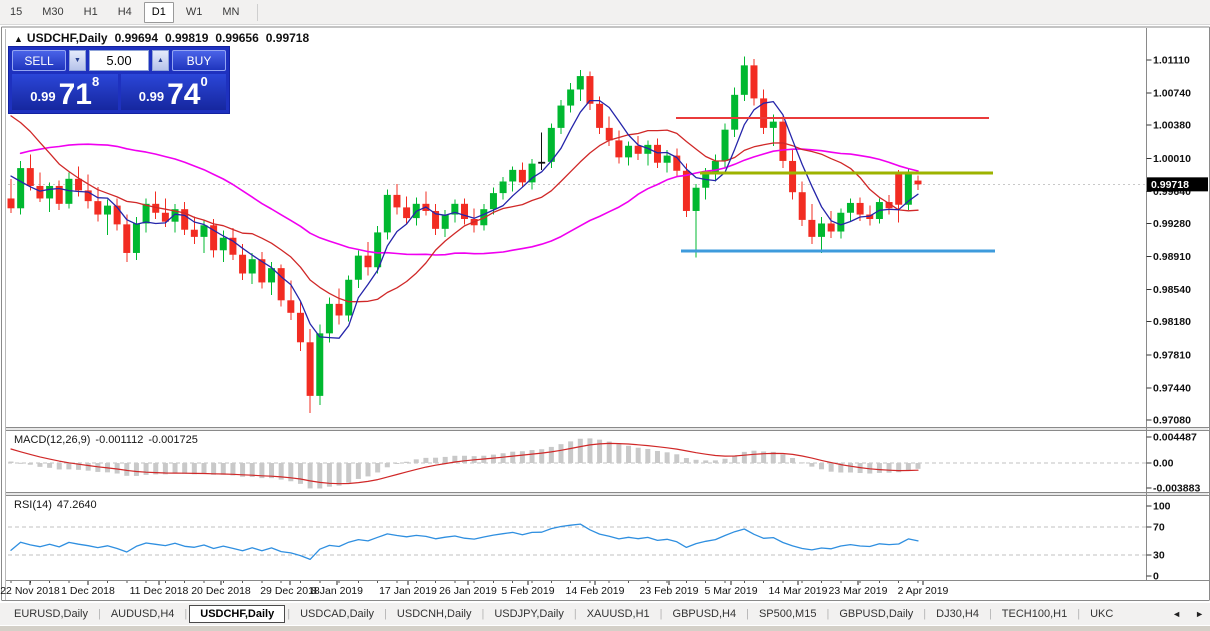  I want to click on chart-tab-usdjpy-daily: USDJPY,Daily, so click(529, 614).